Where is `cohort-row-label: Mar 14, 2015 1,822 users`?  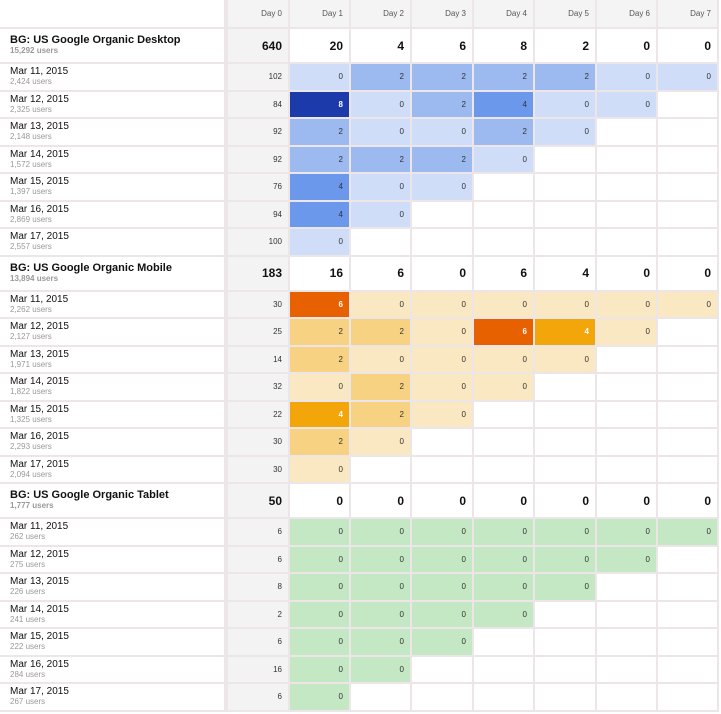
cohort-row-label: Mar 14, 2015 1,822 users is located at coordinates (114, 388).